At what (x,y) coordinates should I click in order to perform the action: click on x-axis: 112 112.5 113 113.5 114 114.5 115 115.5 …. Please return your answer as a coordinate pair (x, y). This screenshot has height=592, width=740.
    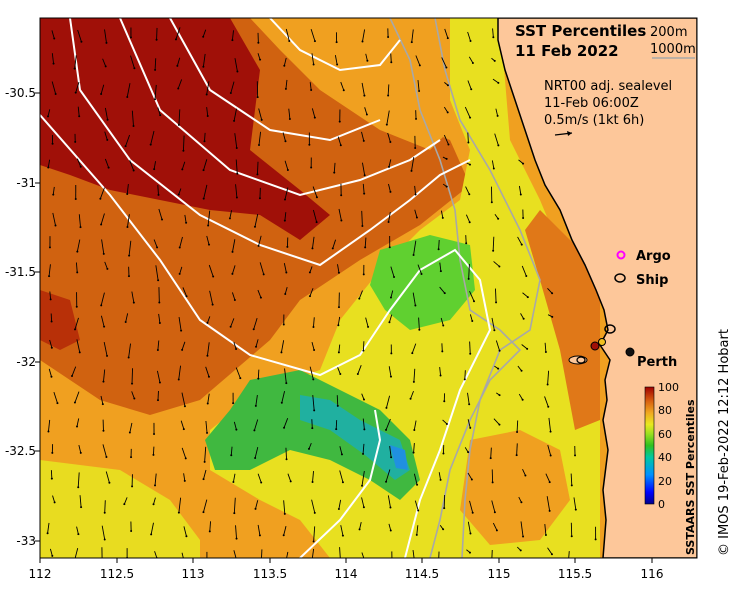
    Looking at the image, I should click on (346, 574).